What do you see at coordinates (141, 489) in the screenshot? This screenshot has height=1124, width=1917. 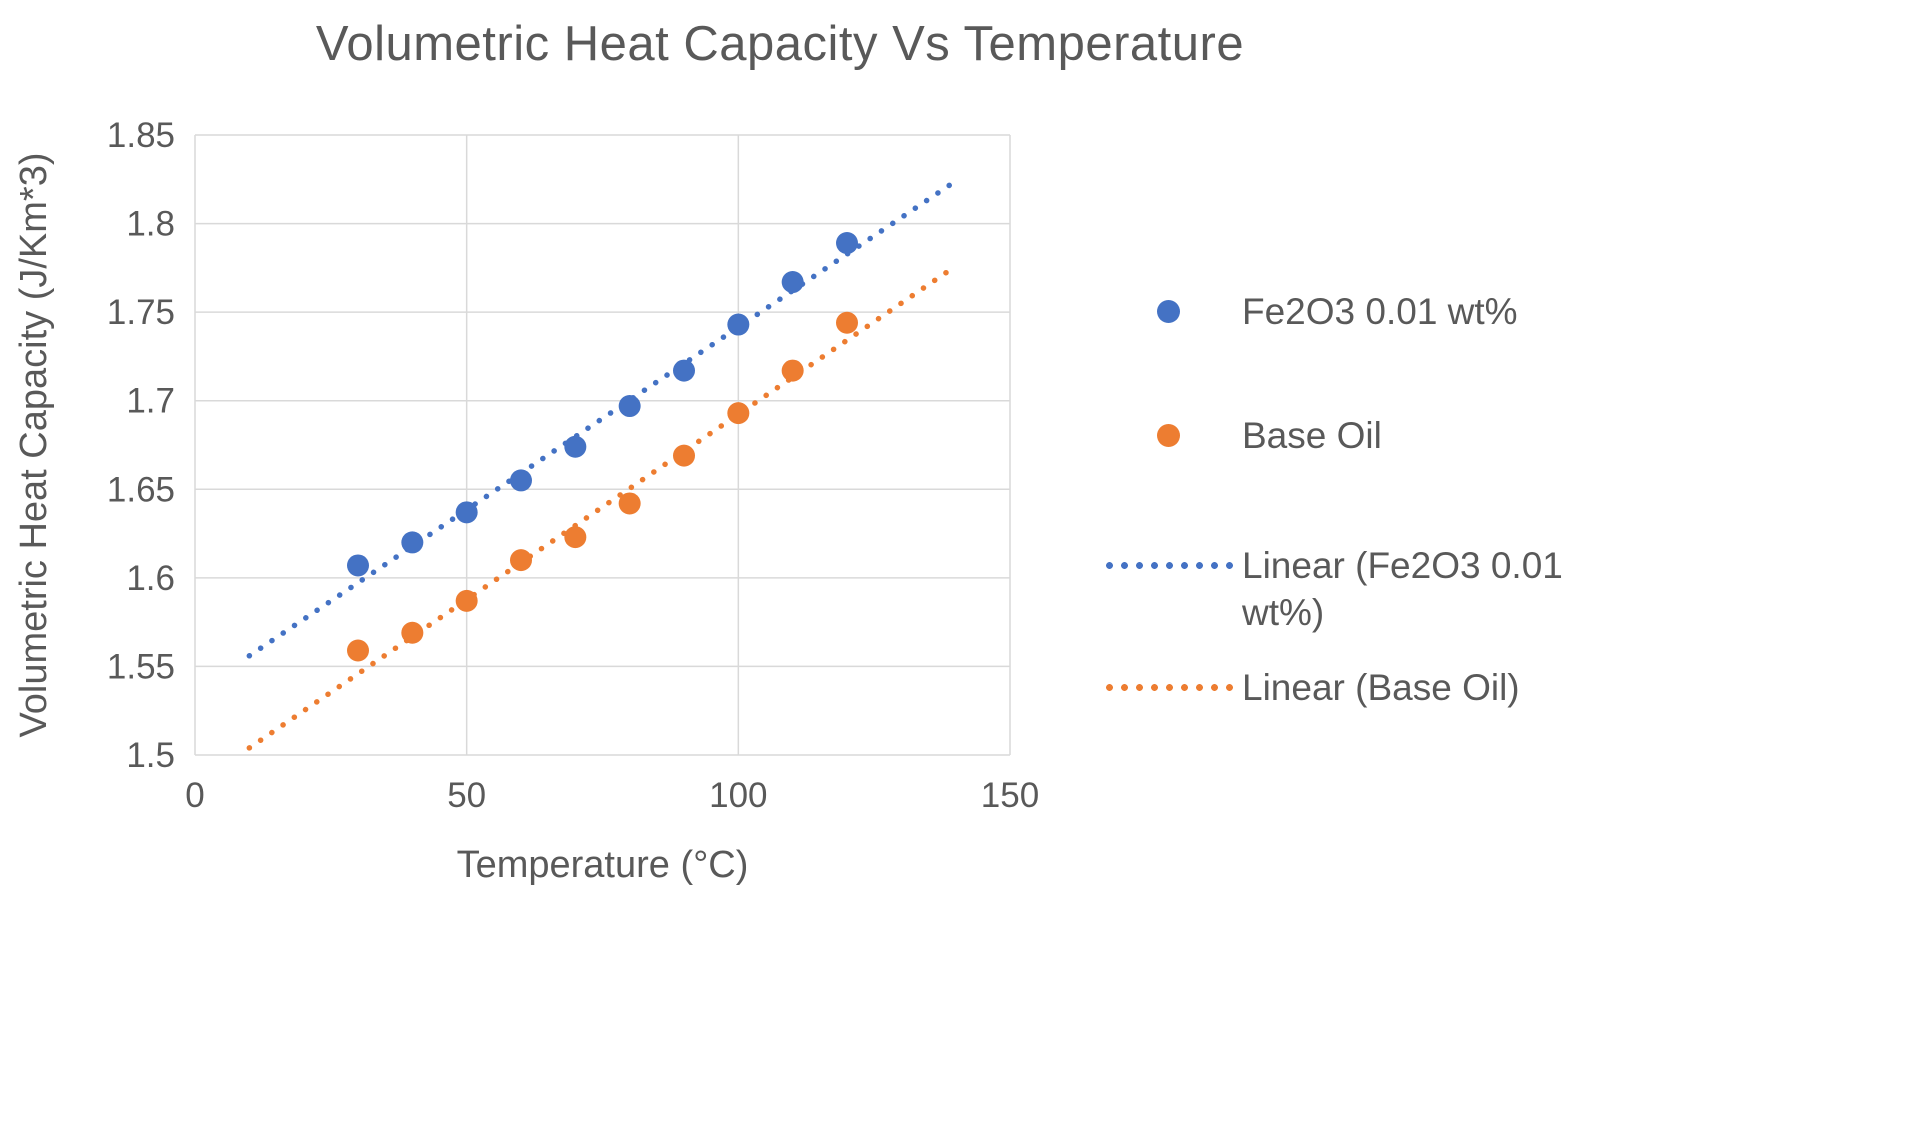 I see `svg-text: 1.65` at bounding box center [141, 489].